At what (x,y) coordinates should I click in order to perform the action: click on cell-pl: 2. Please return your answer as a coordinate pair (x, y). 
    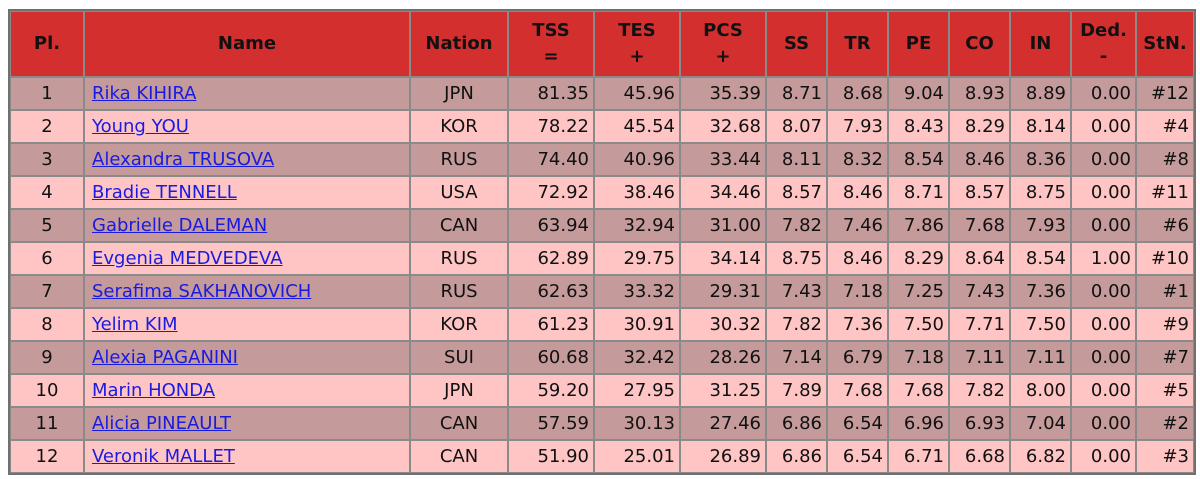
    Looking at the image, I should click on (47, 126).